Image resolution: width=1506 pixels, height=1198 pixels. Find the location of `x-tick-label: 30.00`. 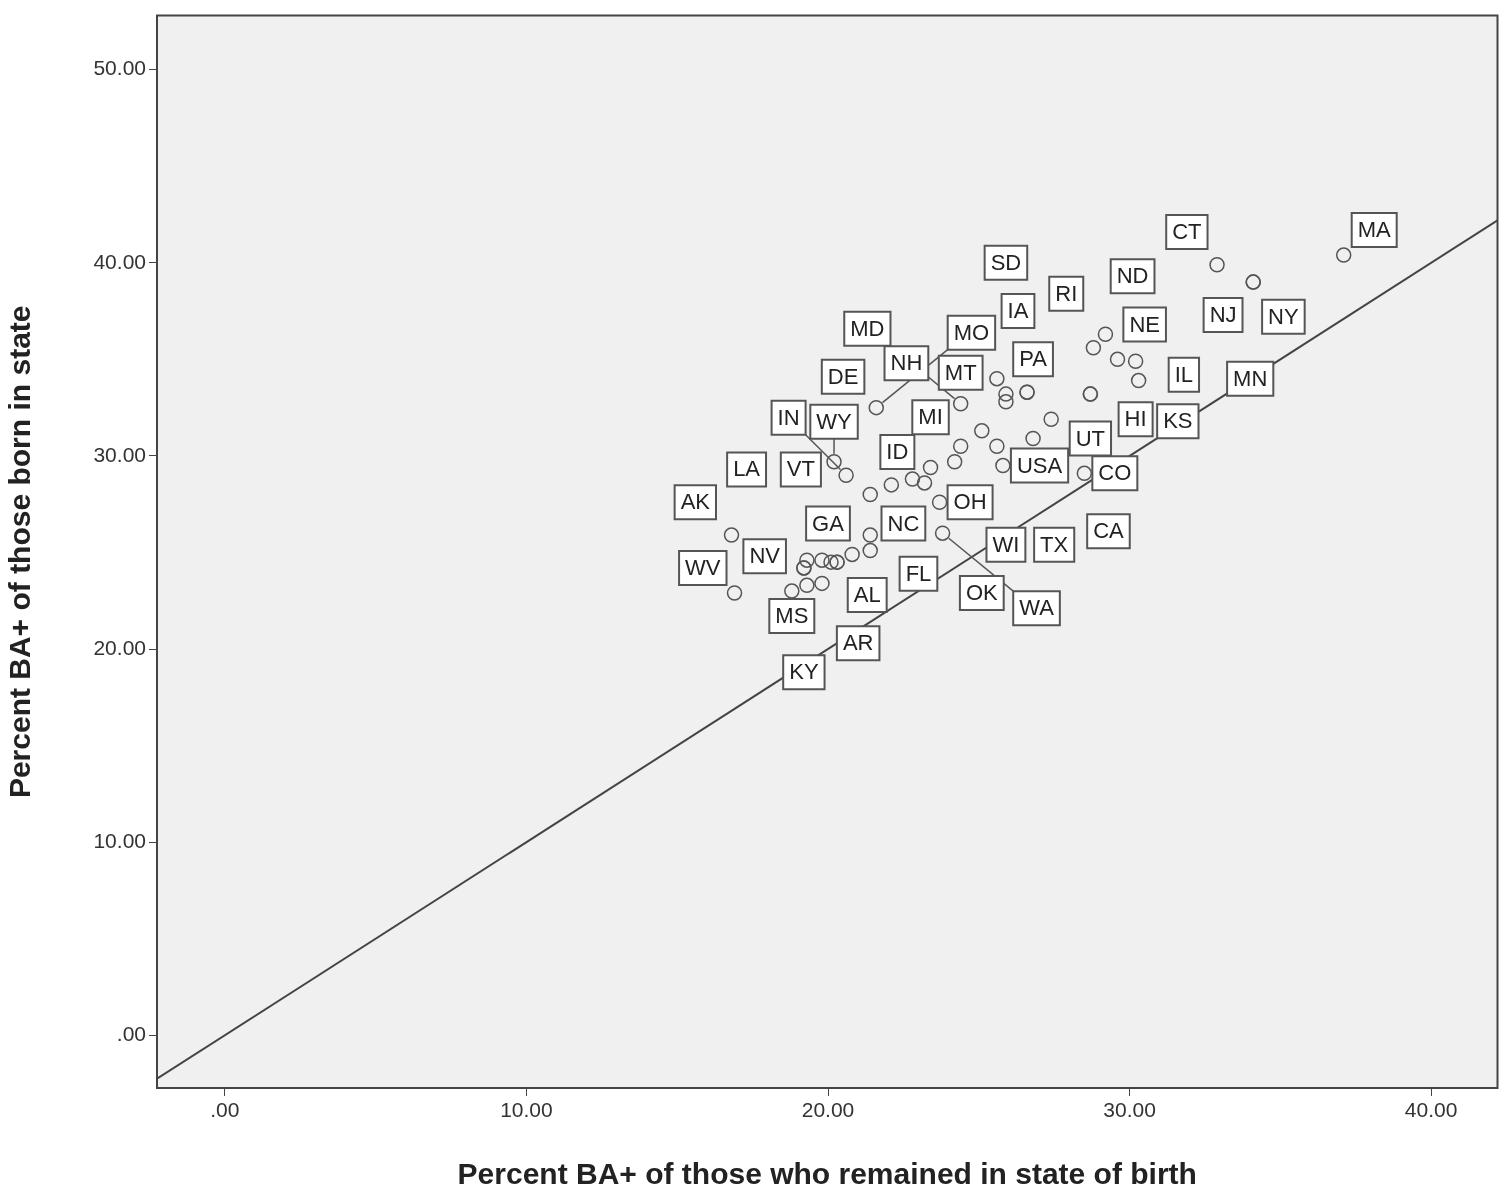

x-tick-label: 30.00 is located at coordinates (1129, 1110).